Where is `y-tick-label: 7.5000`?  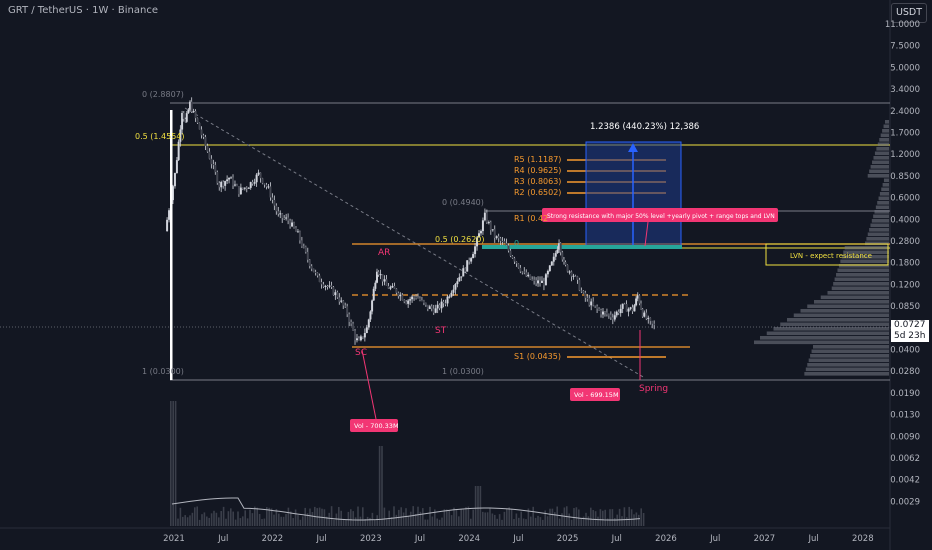
y-tick-label: 7.5000 is located at coordinates (905, 47).